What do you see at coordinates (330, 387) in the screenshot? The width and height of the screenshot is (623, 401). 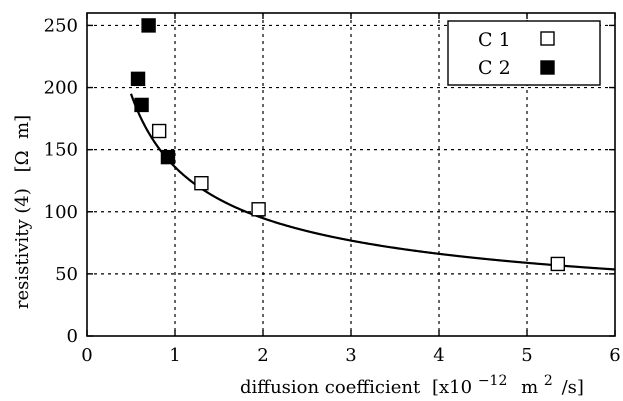 I see `x-axis-label: diffusion coefficient` at bounding box center [330, 387].